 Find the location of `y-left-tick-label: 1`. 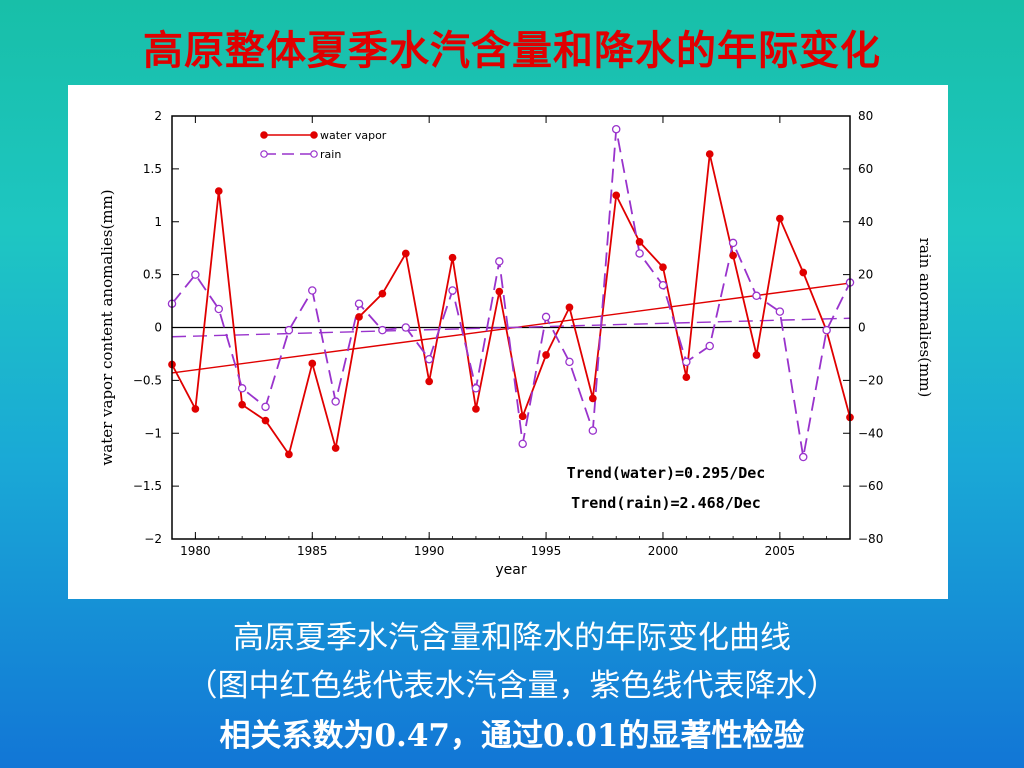

y-left-tick-label: 1 is located at coordinates (158, 222).